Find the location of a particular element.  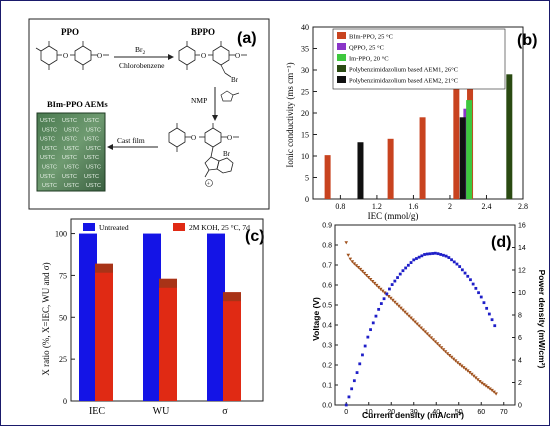

panel-d-y-tick-label: 0.0 is located at coordinates (327, 406).